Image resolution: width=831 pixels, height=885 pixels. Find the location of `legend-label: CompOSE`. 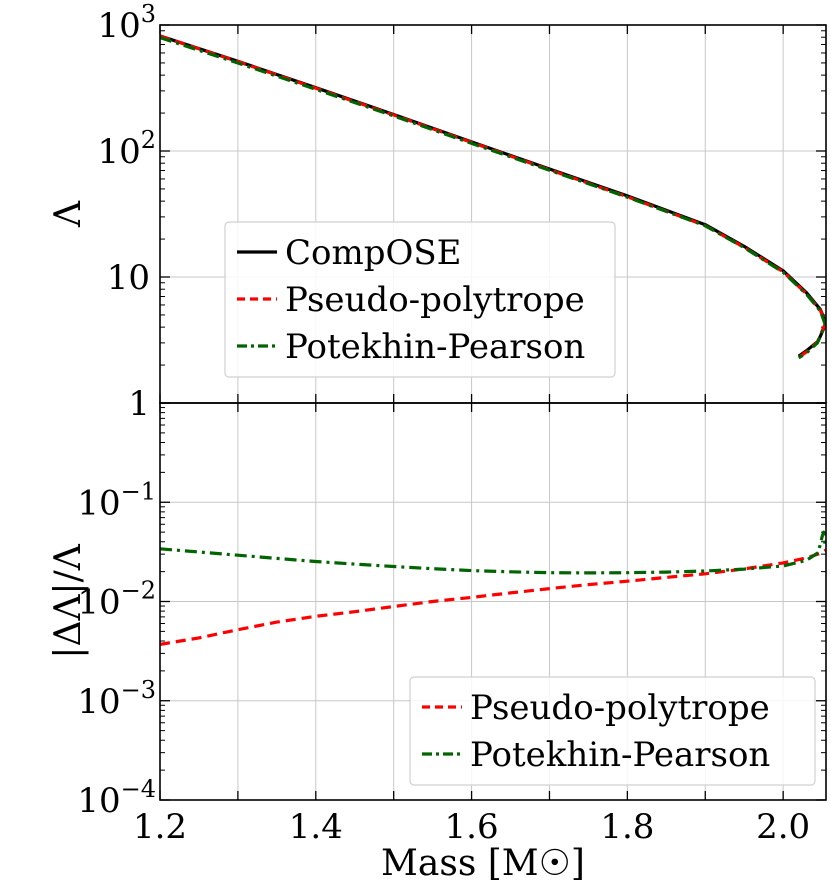

legend-label: CompOSE is located at coordinates (373, 253).